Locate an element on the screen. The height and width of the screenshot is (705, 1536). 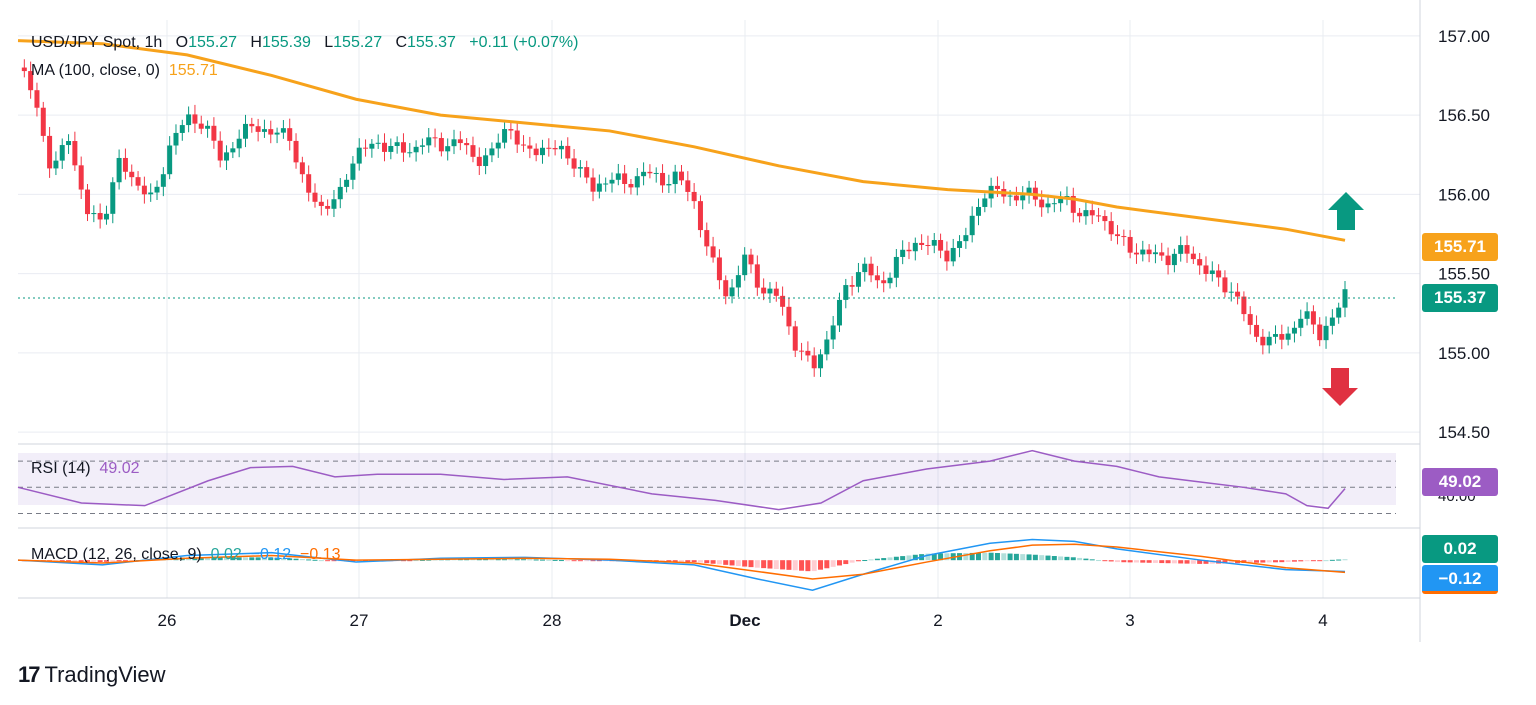
time-tick-label: Dec is located at coordinates (744, 620).